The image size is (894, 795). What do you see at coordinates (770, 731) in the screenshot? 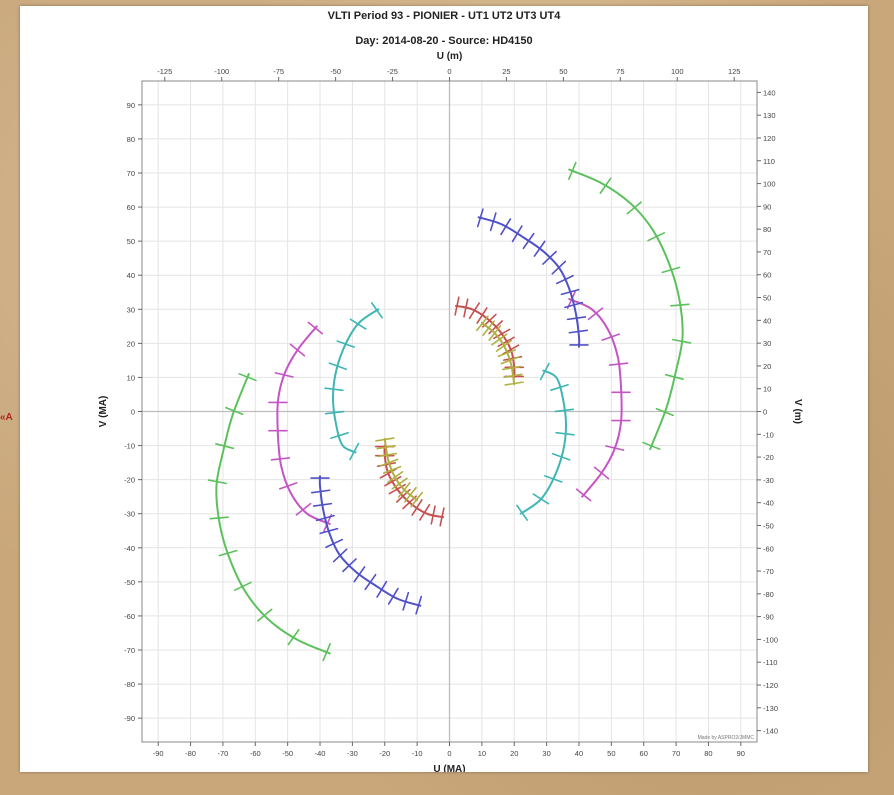
I see `y2-tick-label: -140` at bounding box center [770, 731].